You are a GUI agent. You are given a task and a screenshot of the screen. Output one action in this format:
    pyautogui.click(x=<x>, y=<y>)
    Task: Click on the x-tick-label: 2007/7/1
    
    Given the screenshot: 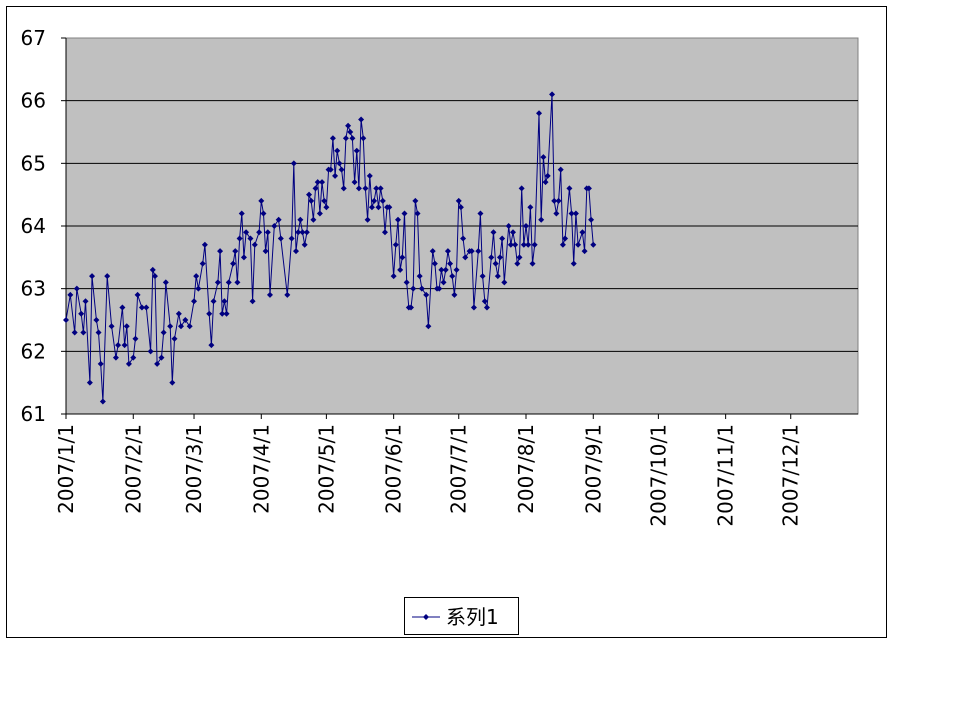 What is the action you would take?
    pyautogui.click(x=459, y=469)
    